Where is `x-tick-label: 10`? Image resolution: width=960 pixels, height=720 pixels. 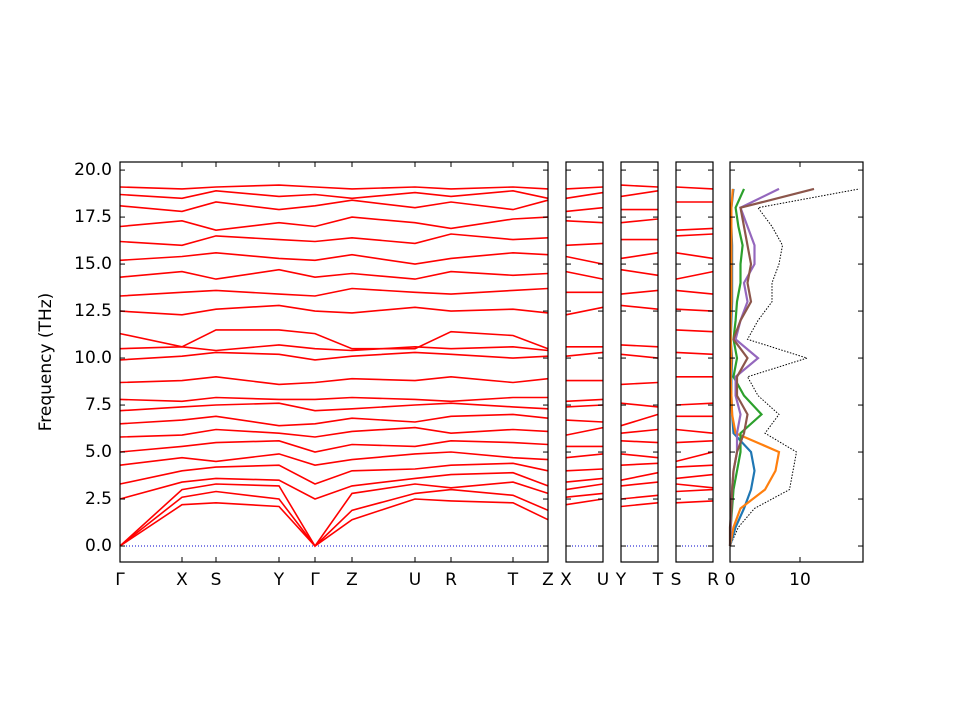 x-tick-label: 10 is located at coordinates (800, 580).